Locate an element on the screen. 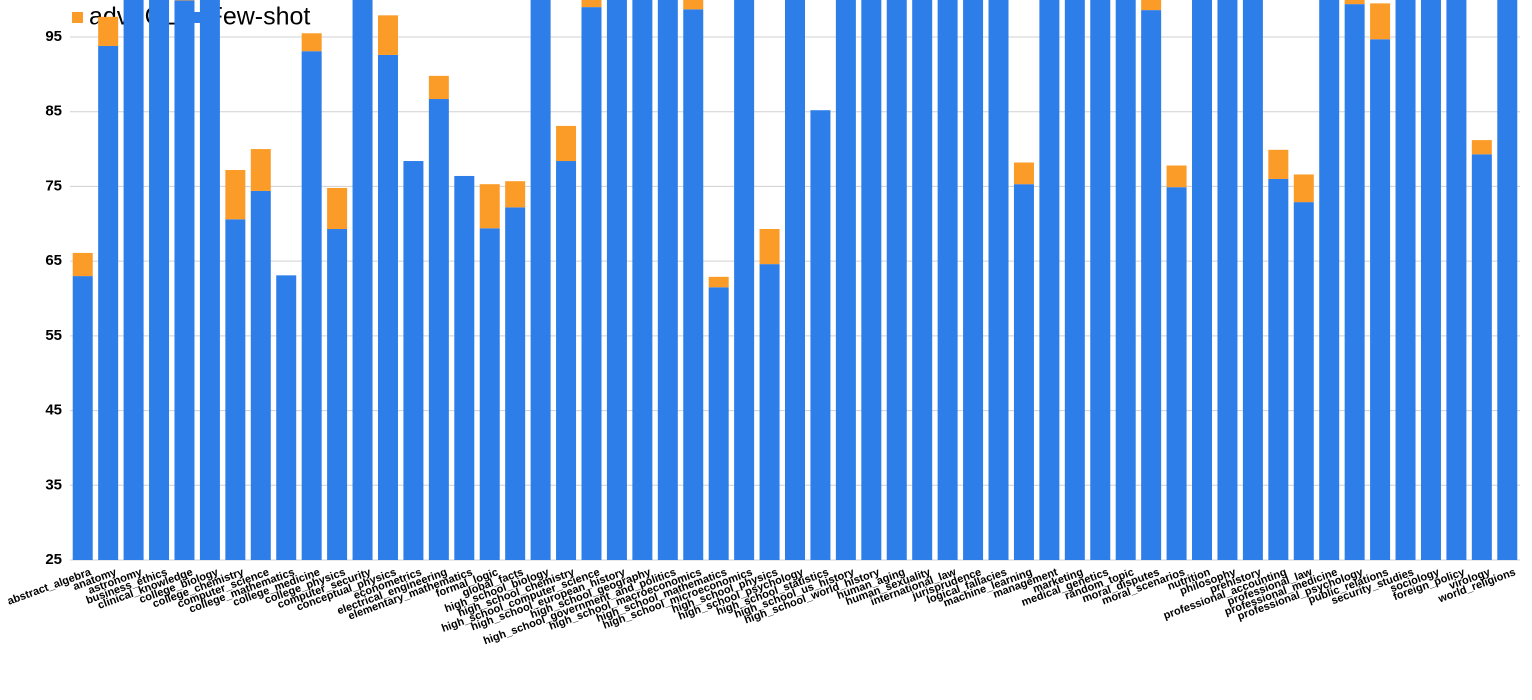 This screenshot has width=1532, height=700. y-tick-label: 25 is located at coordinates (53, 559).